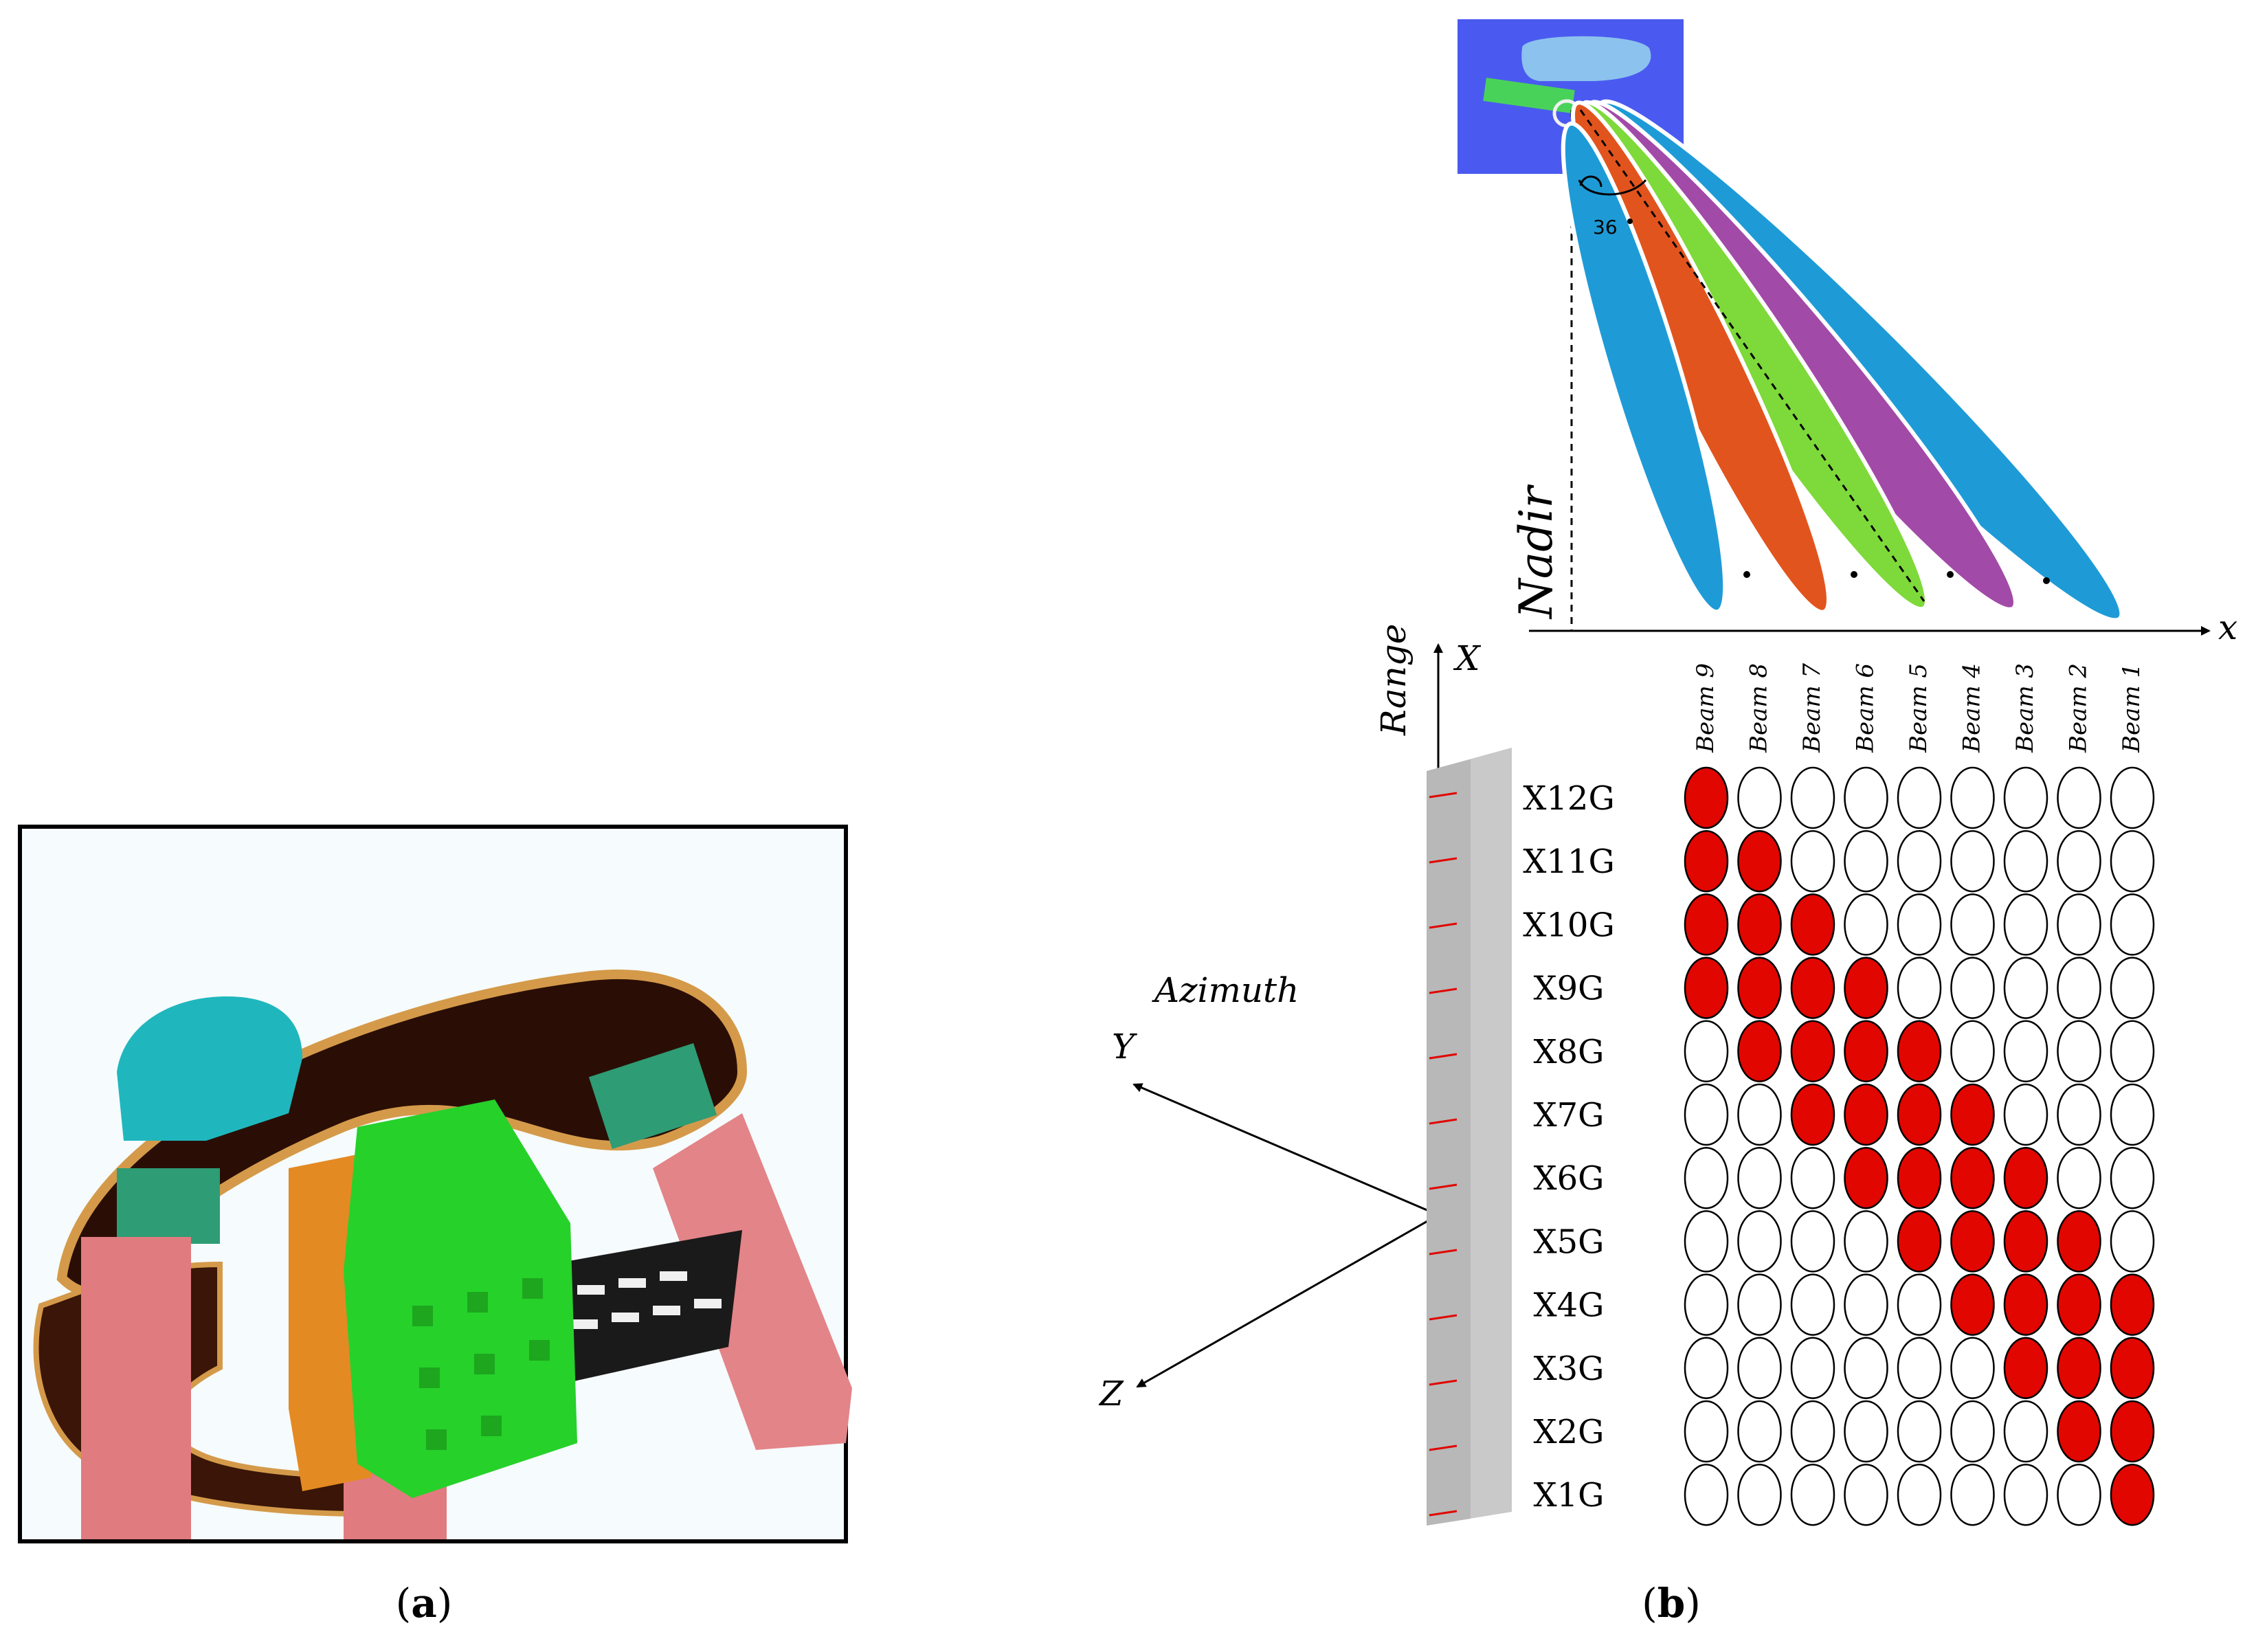  What do you see at coordinates (1111, 1394) in the screenshot?
I see `axis-z-label: Z` at bounding box center [1111, 1394].